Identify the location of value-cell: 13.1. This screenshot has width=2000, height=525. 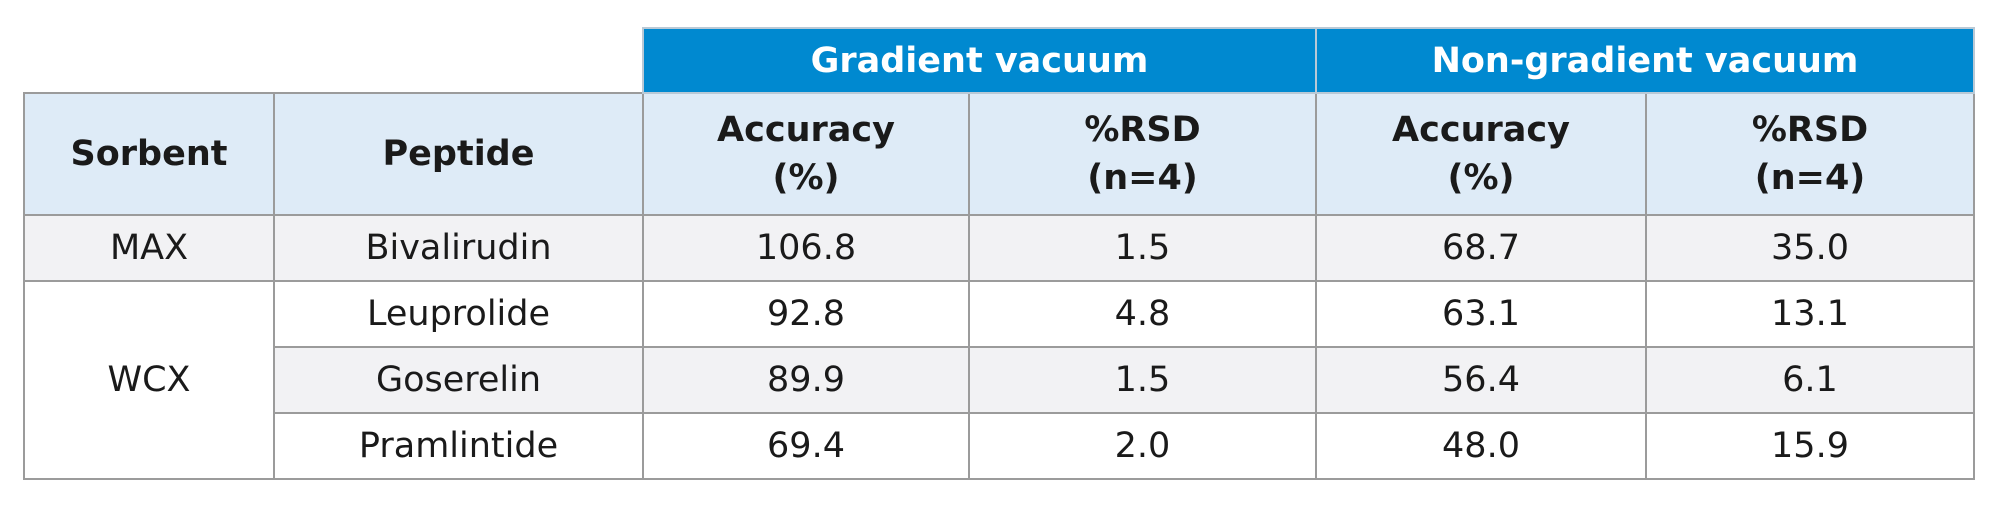
(1810, 314).